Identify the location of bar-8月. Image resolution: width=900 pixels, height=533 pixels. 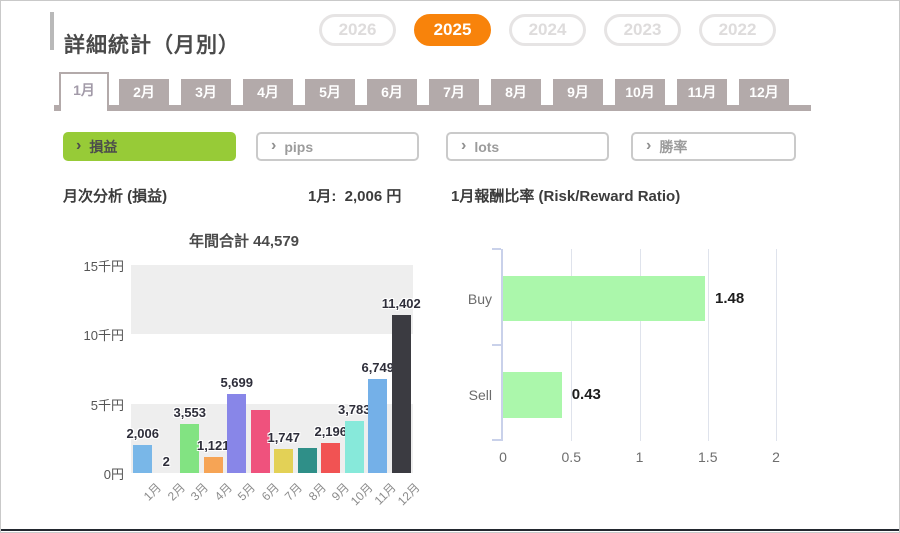
(307, 460).